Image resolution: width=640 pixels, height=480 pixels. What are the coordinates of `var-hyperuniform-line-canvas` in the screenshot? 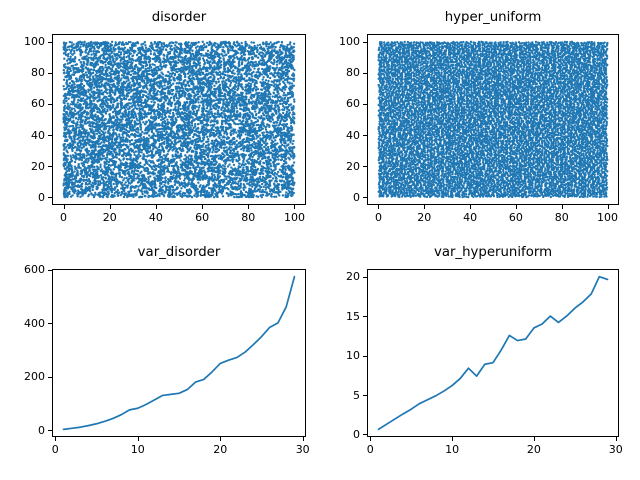 It's located at (493, 353).